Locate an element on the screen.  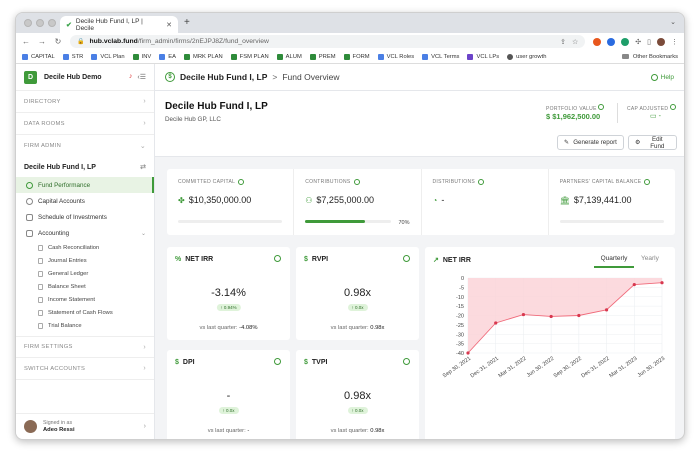
close-tab-icon: ✕ is located at coordinates (169, 25).